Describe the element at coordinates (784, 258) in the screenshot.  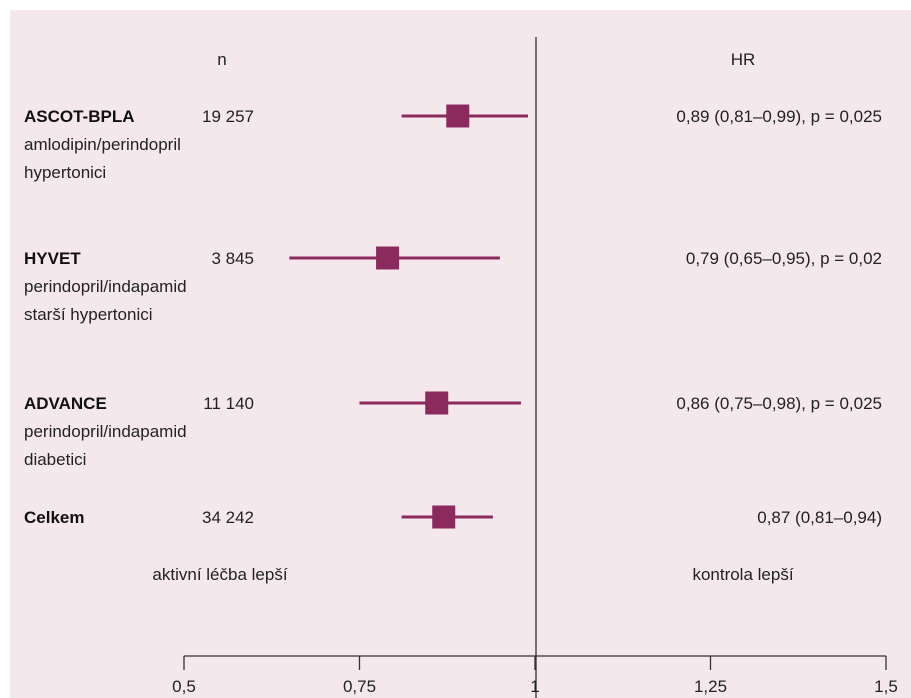
I see `result-text: 0,79 (0,65–0,95), p = 0,02` at that location.